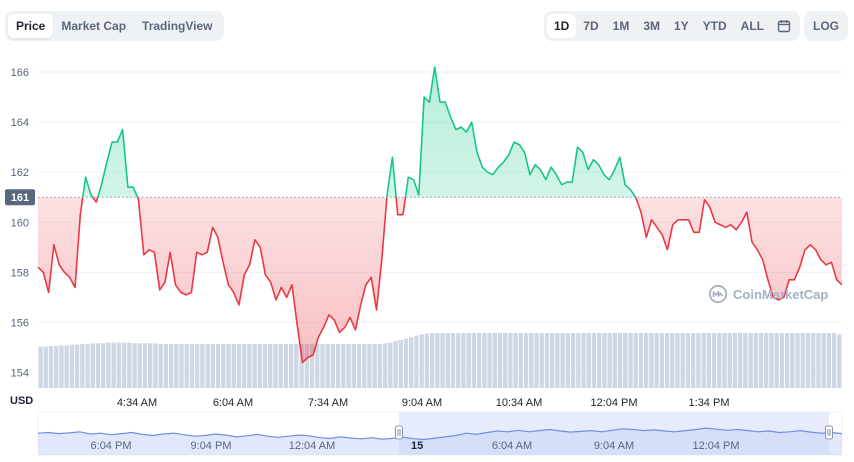 Image resolution: width=854 pixels, height=462 pixels. Describe the element at coordinates (31, 26) in the screenshot. I see `tab-price: Price` at that location.